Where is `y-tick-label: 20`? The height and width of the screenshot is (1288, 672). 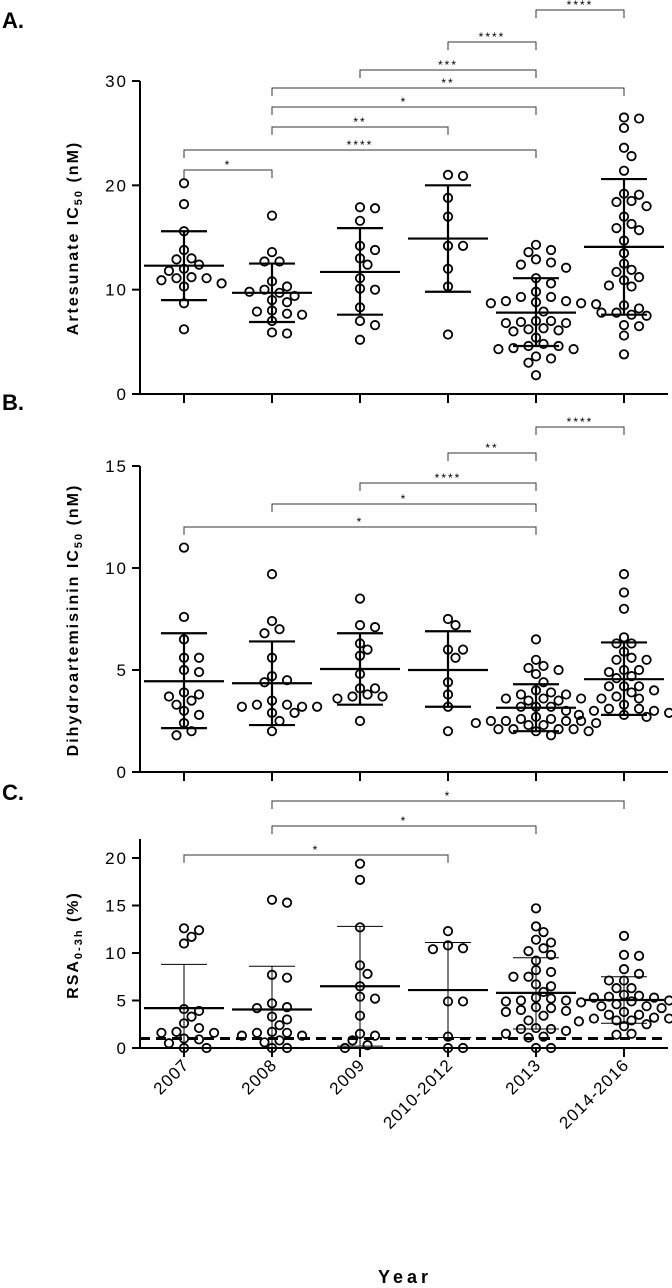 y-tick-label: 20 is located at coordinates (116, 858).